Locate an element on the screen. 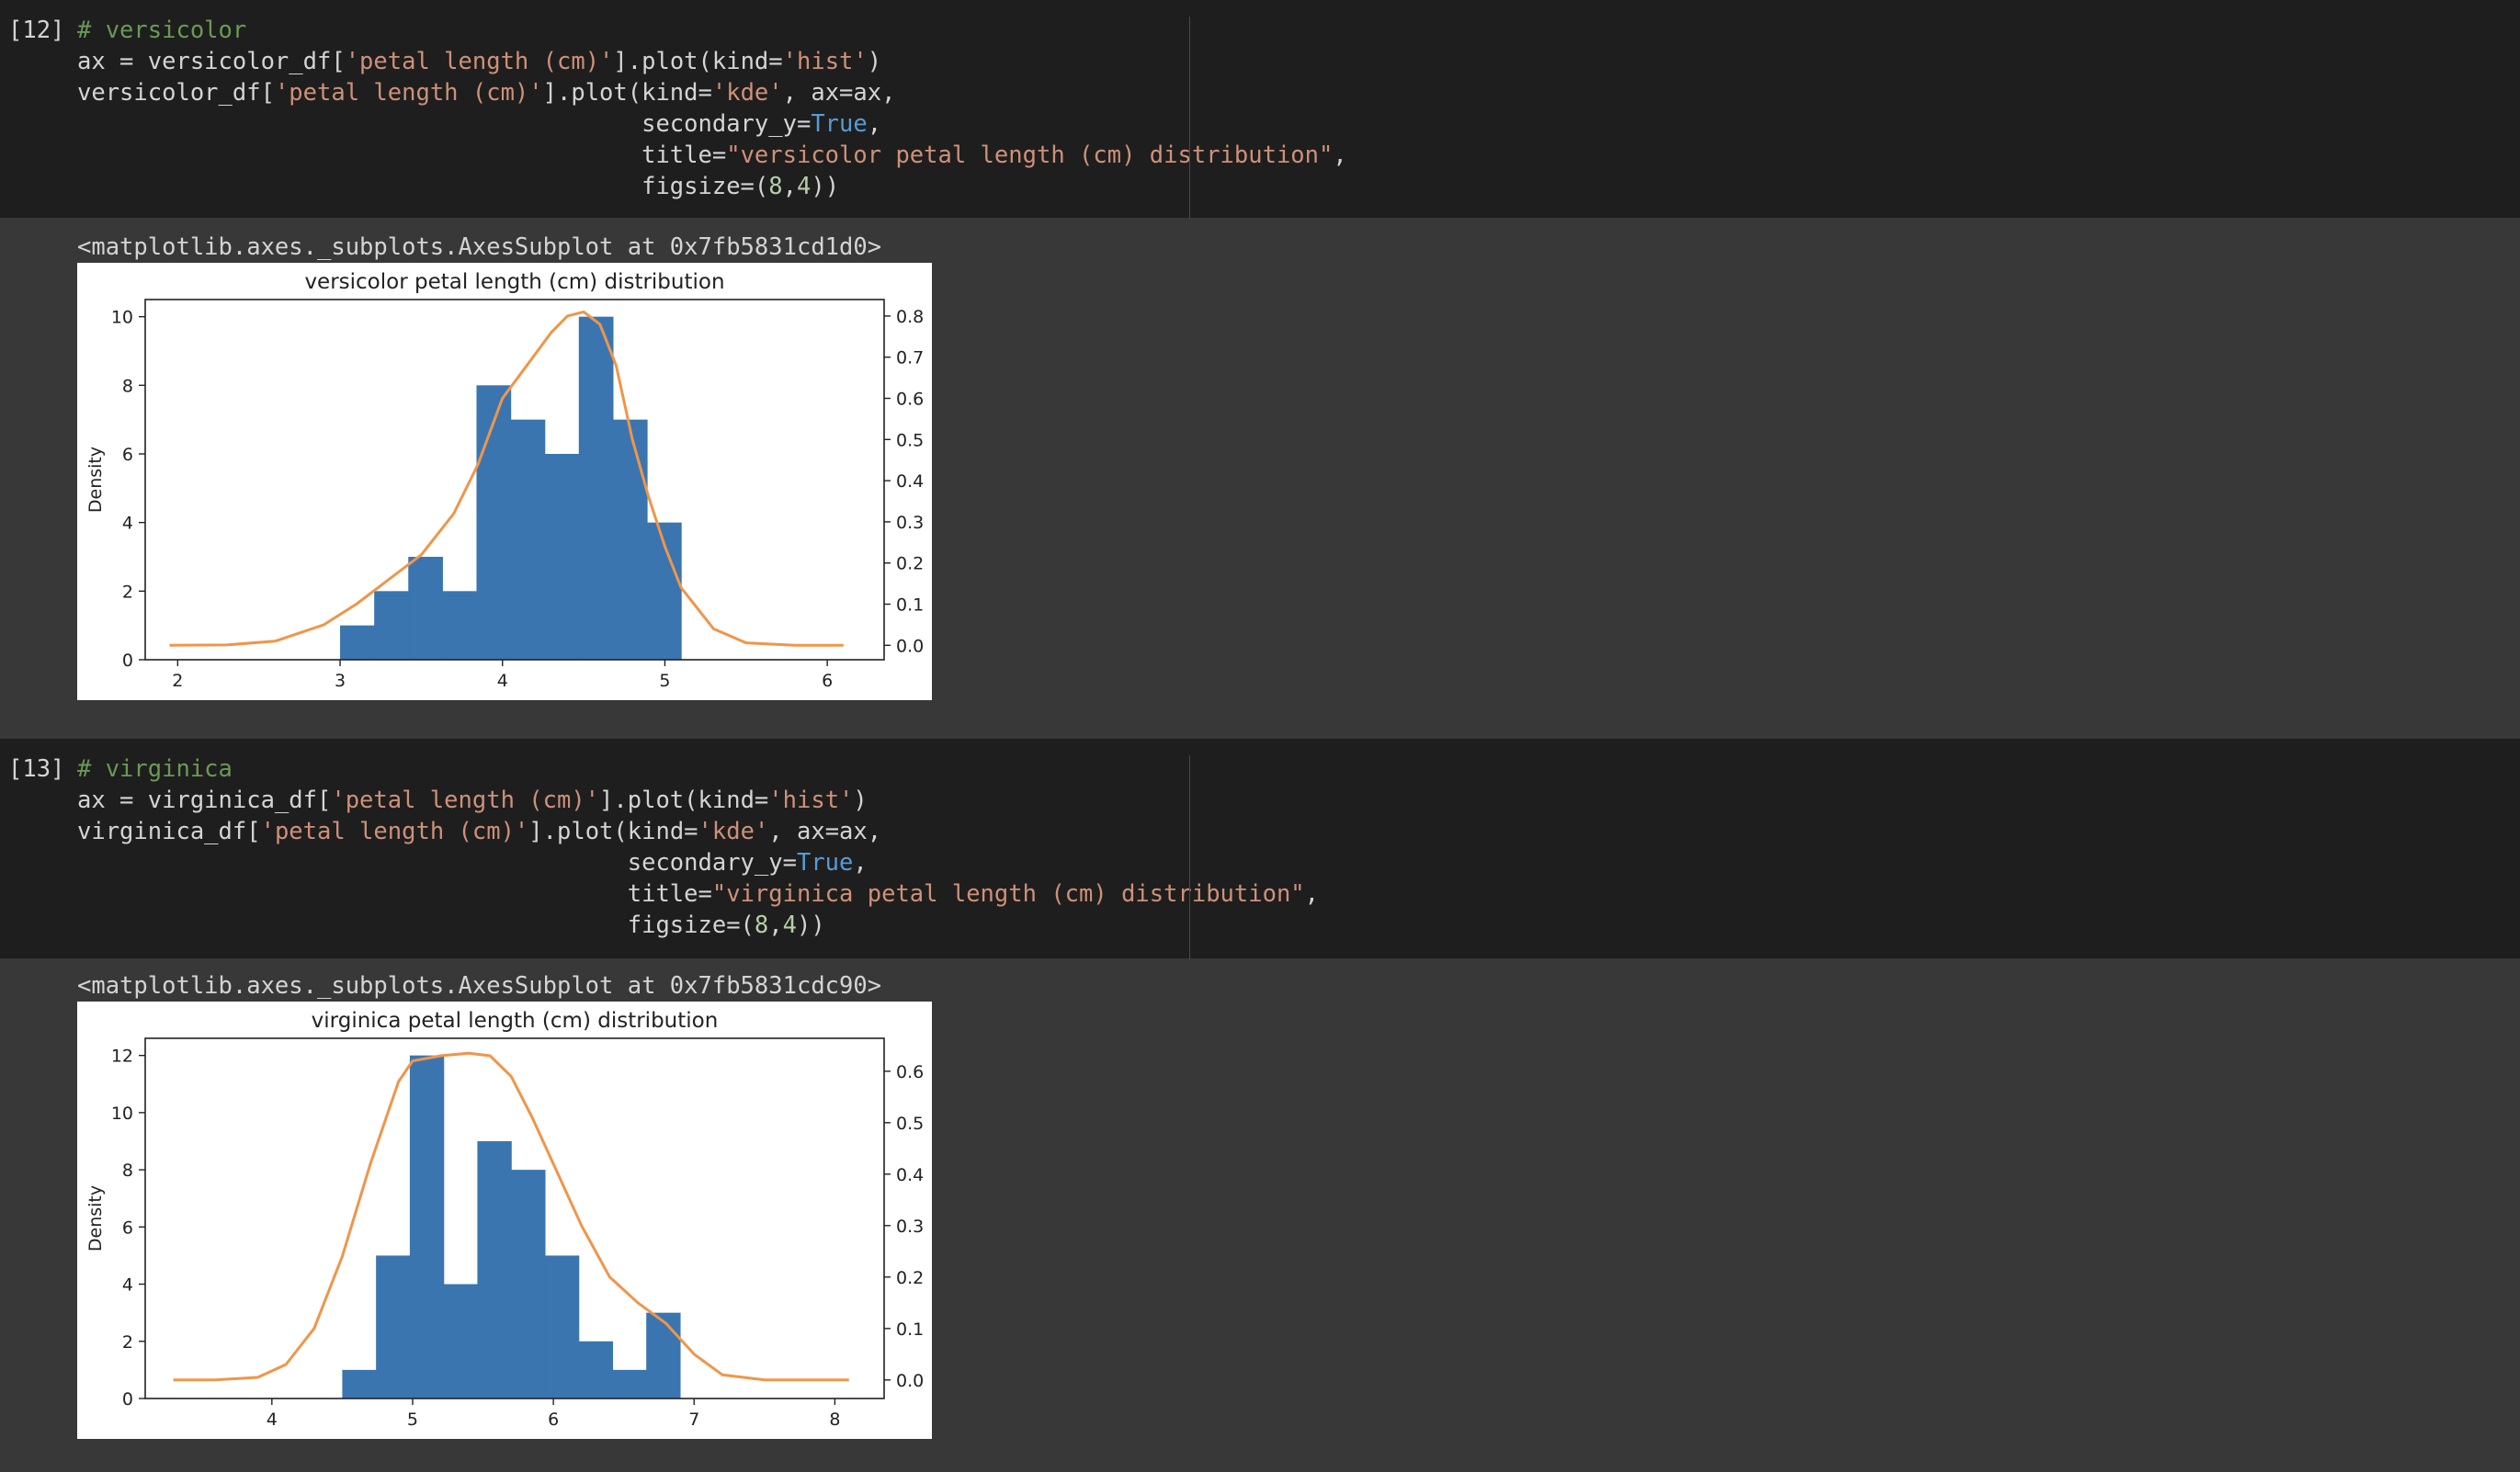 The image size is (2520, 1472). code-token: , ax=ax, is located at coordinates (825, 832).